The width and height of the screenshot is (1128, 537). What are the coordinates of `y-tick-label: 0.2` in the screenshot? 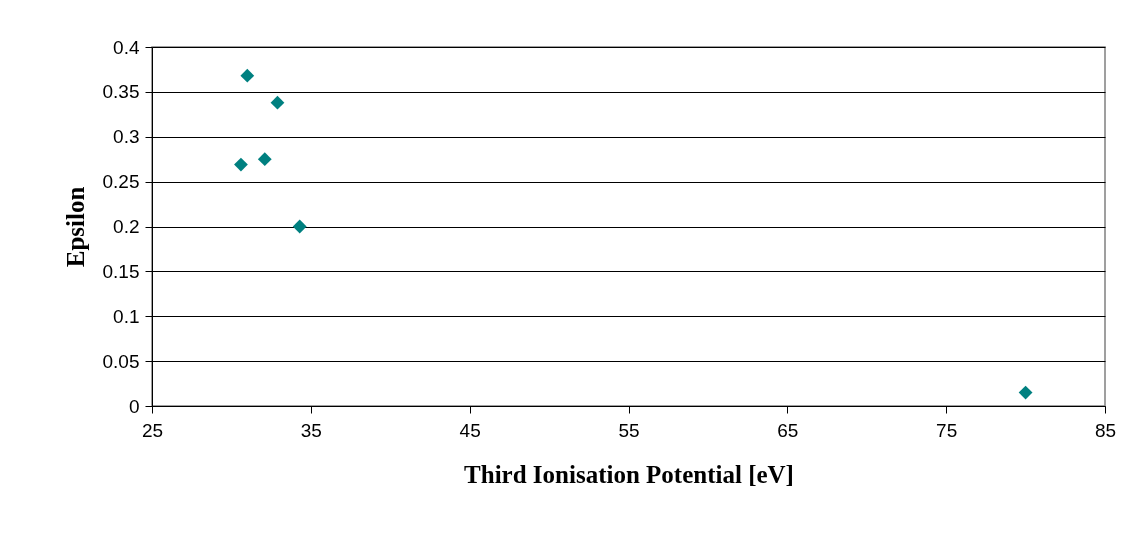 It's located at (126, 226).